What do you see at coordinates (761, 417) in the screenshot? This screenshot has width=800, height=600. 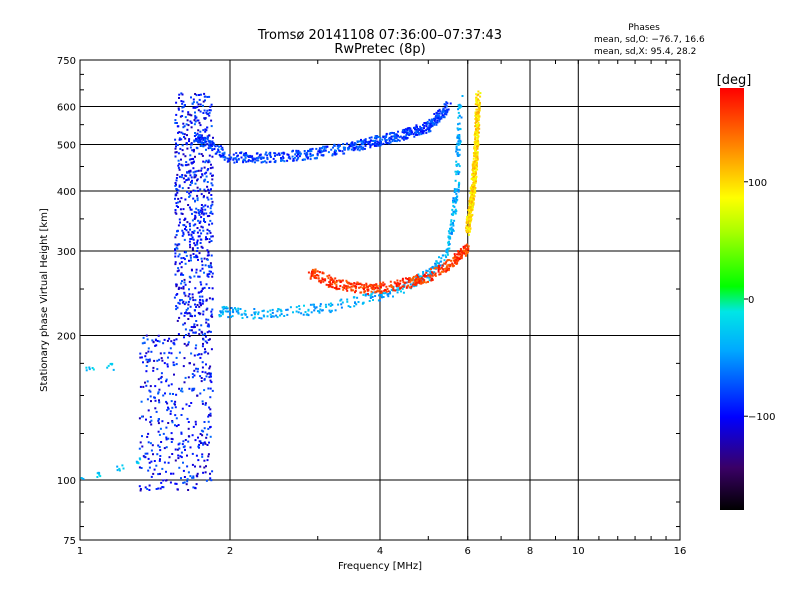 I see `colorbar-tick-label: −100` at bounding box center [761, 417].